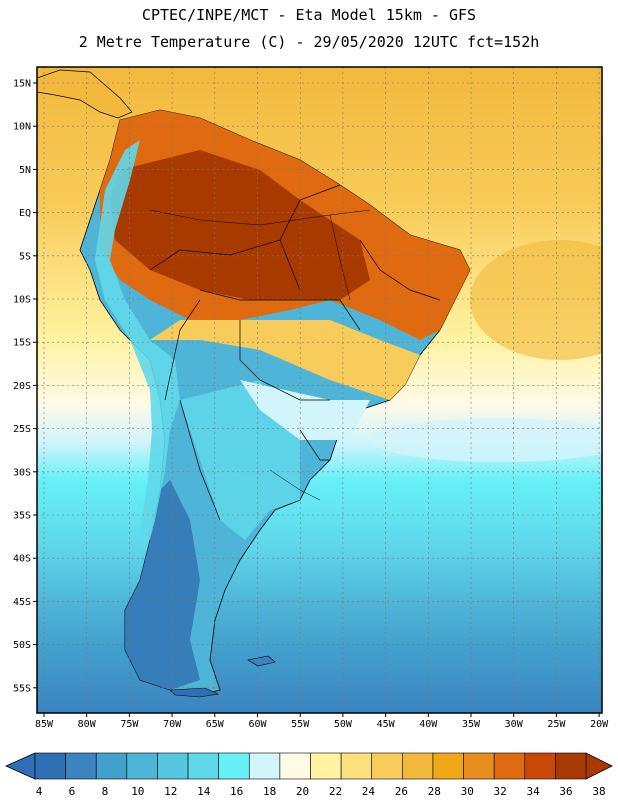 This screenshot has width=618, height=800. What do you see at coordinates (22, 559) in the screenshot?
I see `lat-label: 40S` at bounding box center [22, 559].